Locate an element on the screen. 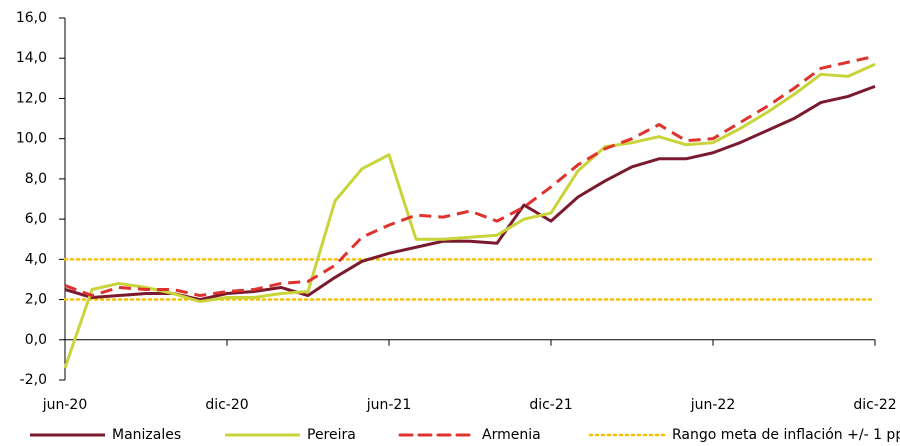 The height and width of the screenshot is (446, 900). x-tick-label: dic-21 is located at coordinates (550, 405).